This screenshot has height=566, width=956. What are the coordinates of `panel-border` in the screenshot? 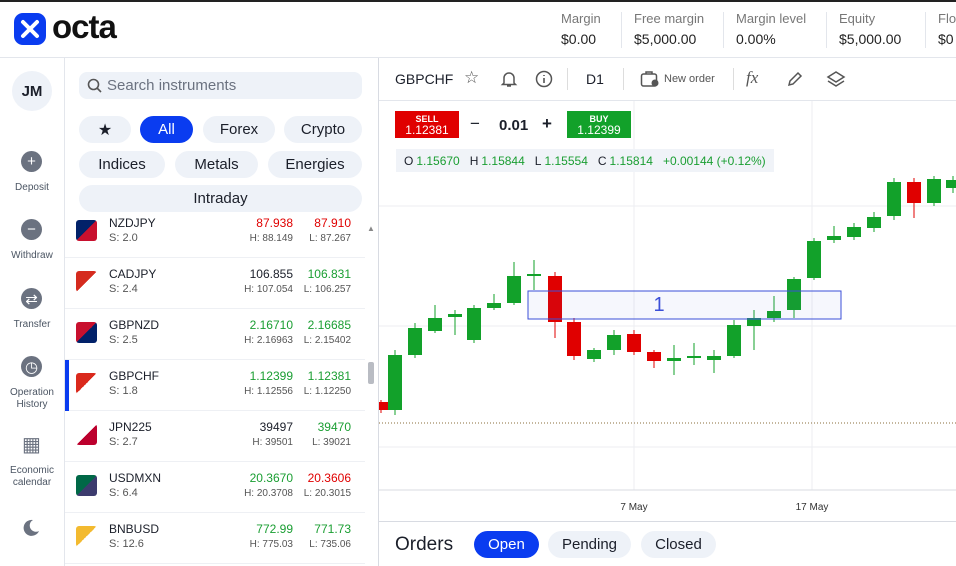 It's located at (378, 312).